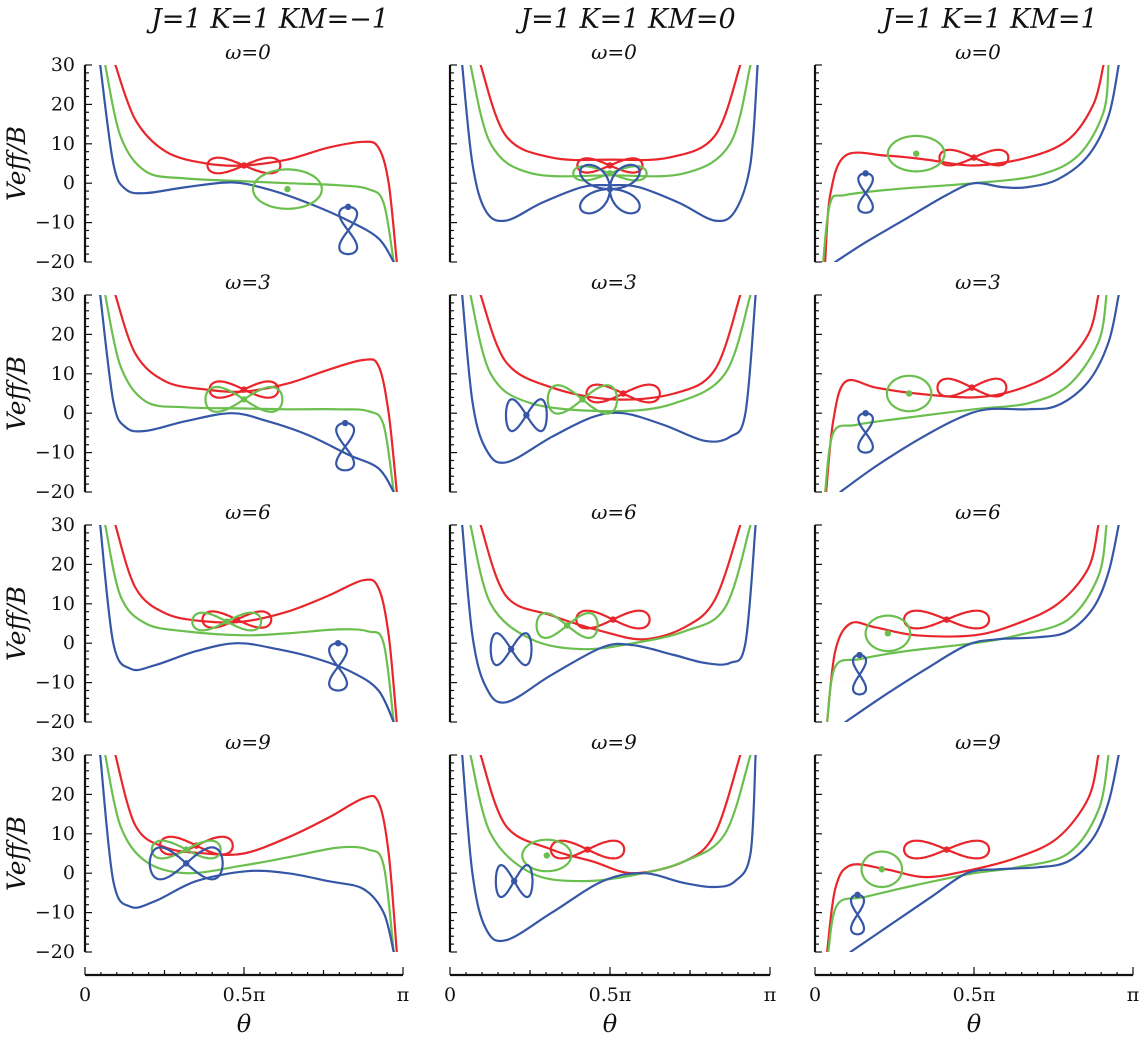 This screenshot has width=1145, height=1045. I want to click on panel-r3-c3: ω=6, so click(966, 611).